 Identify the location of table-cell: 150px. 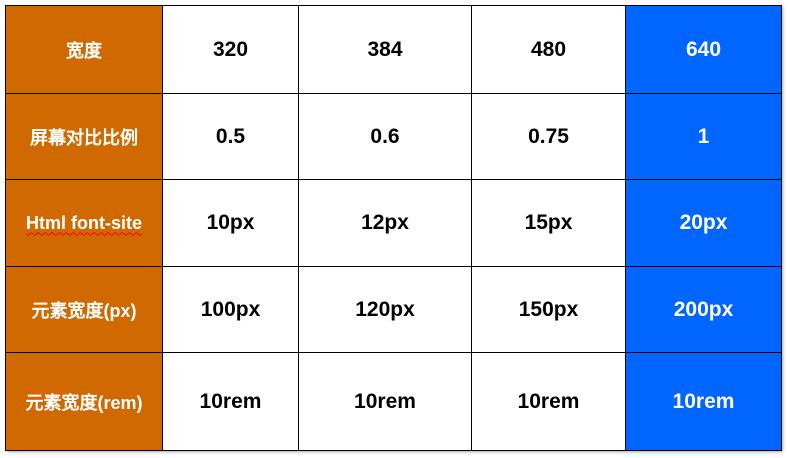
(548, 309).